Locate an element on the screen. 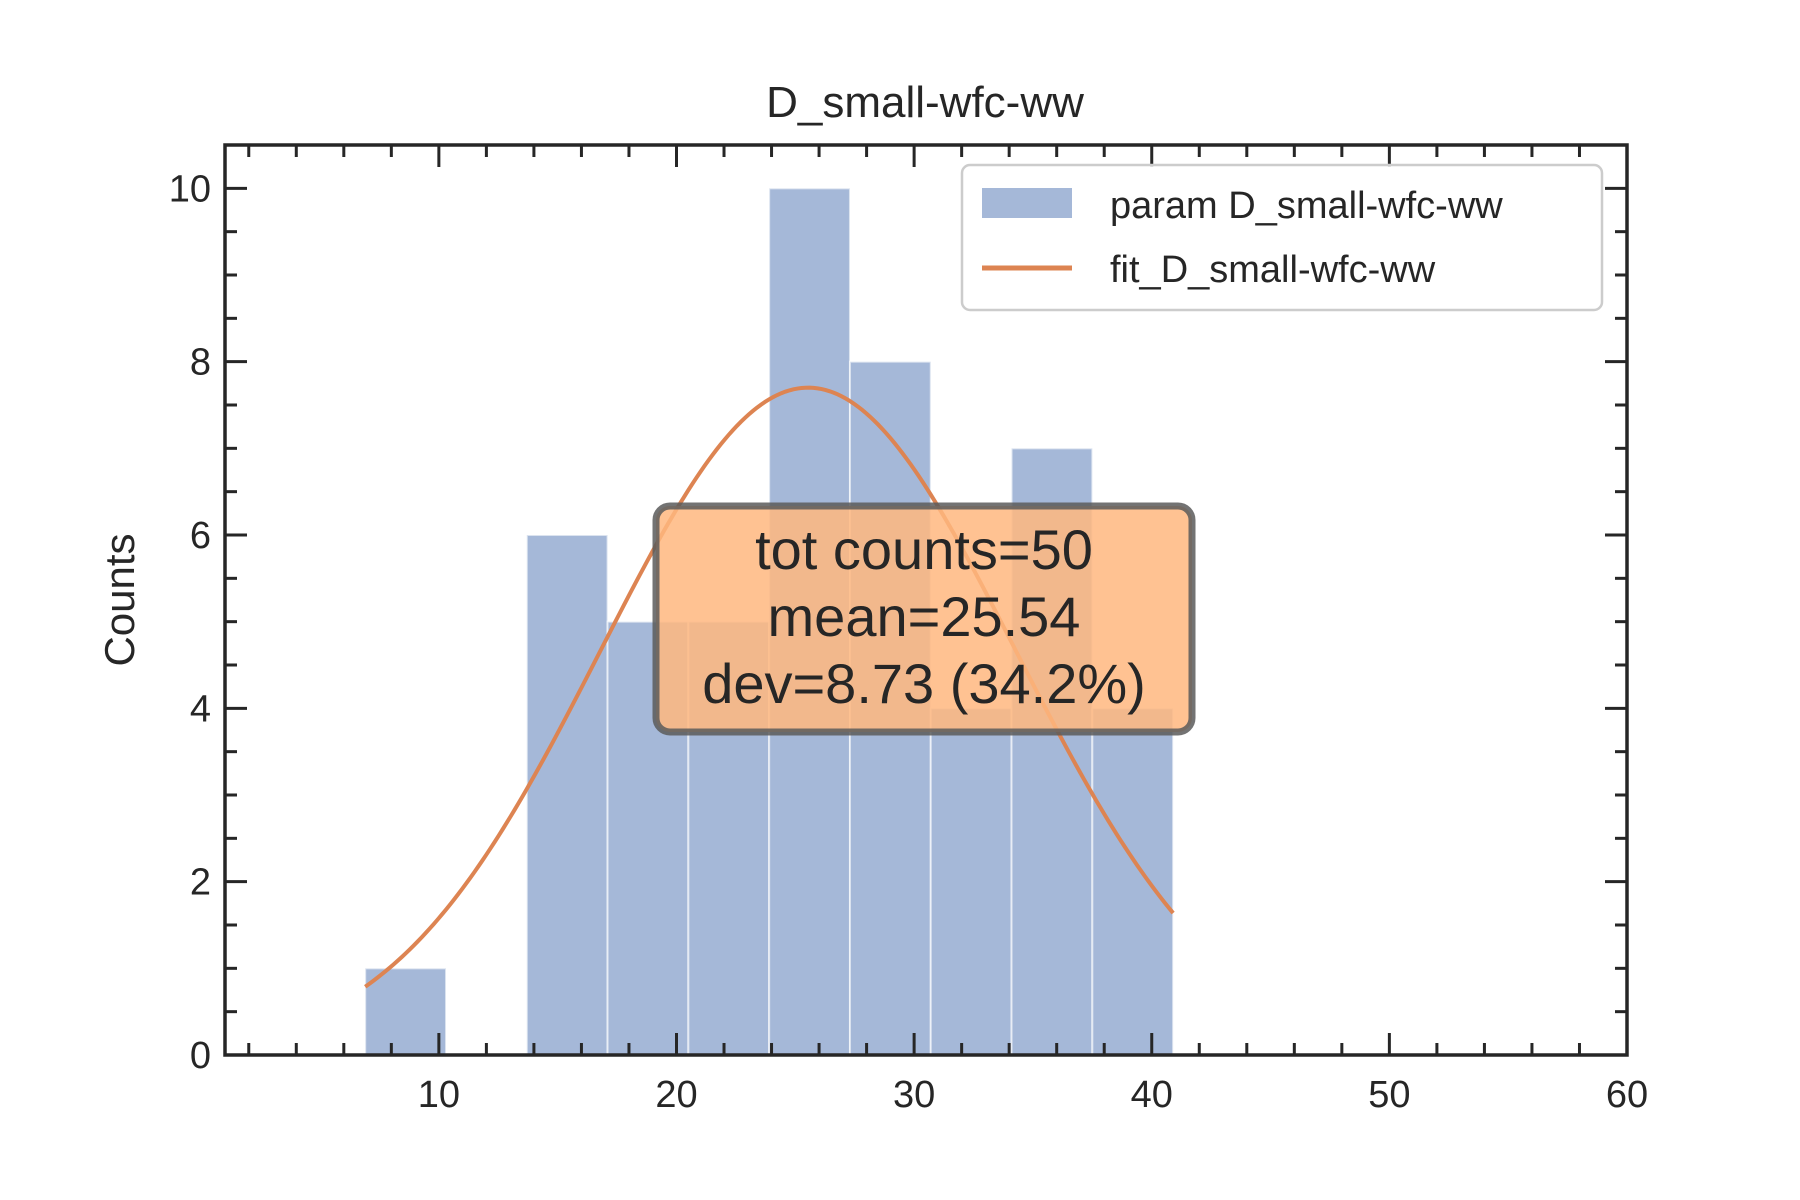 This screenshot has height=1200, width=1800. y-tick-label: 2 is located at coordinates (200, 883).